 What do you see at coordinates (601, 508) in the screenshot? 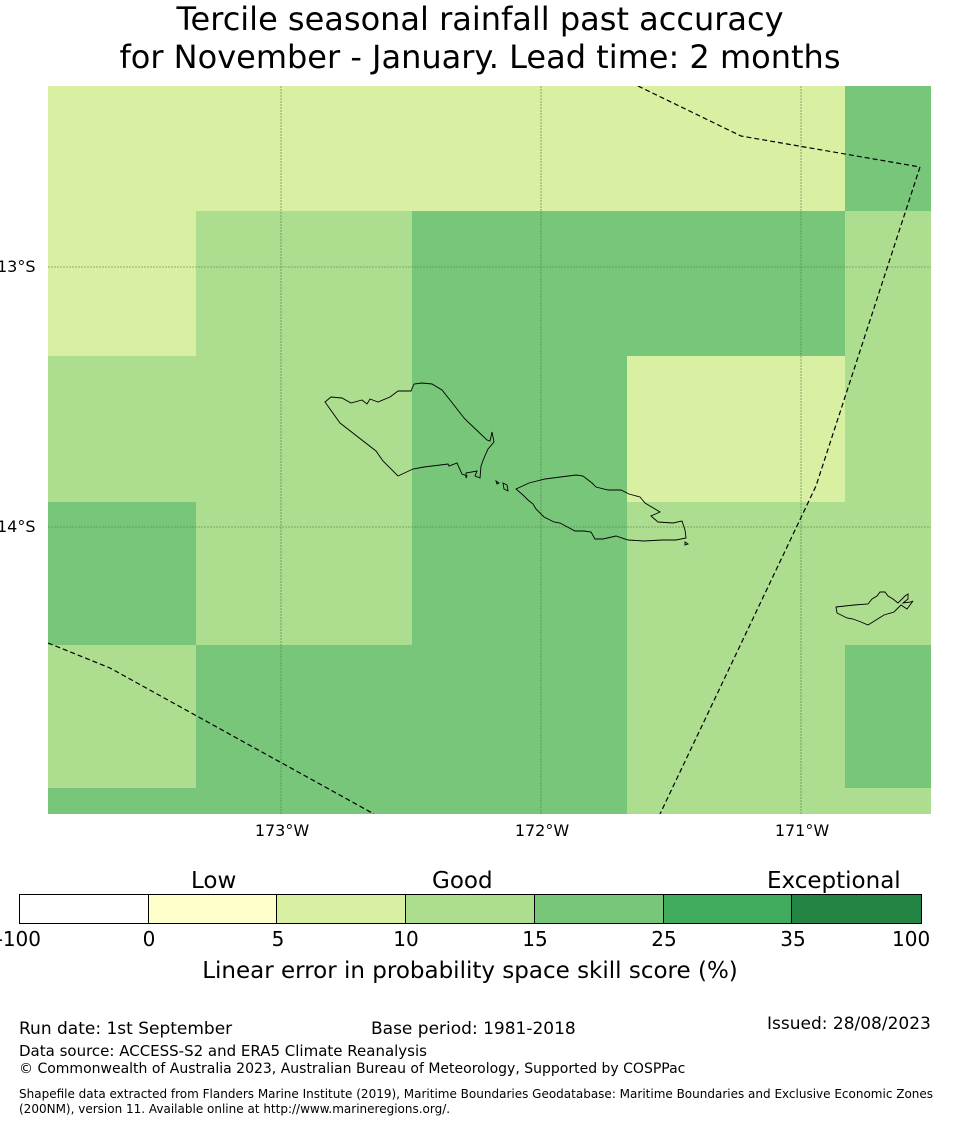
I see `island-upolu` at bounding box center [601, 508].